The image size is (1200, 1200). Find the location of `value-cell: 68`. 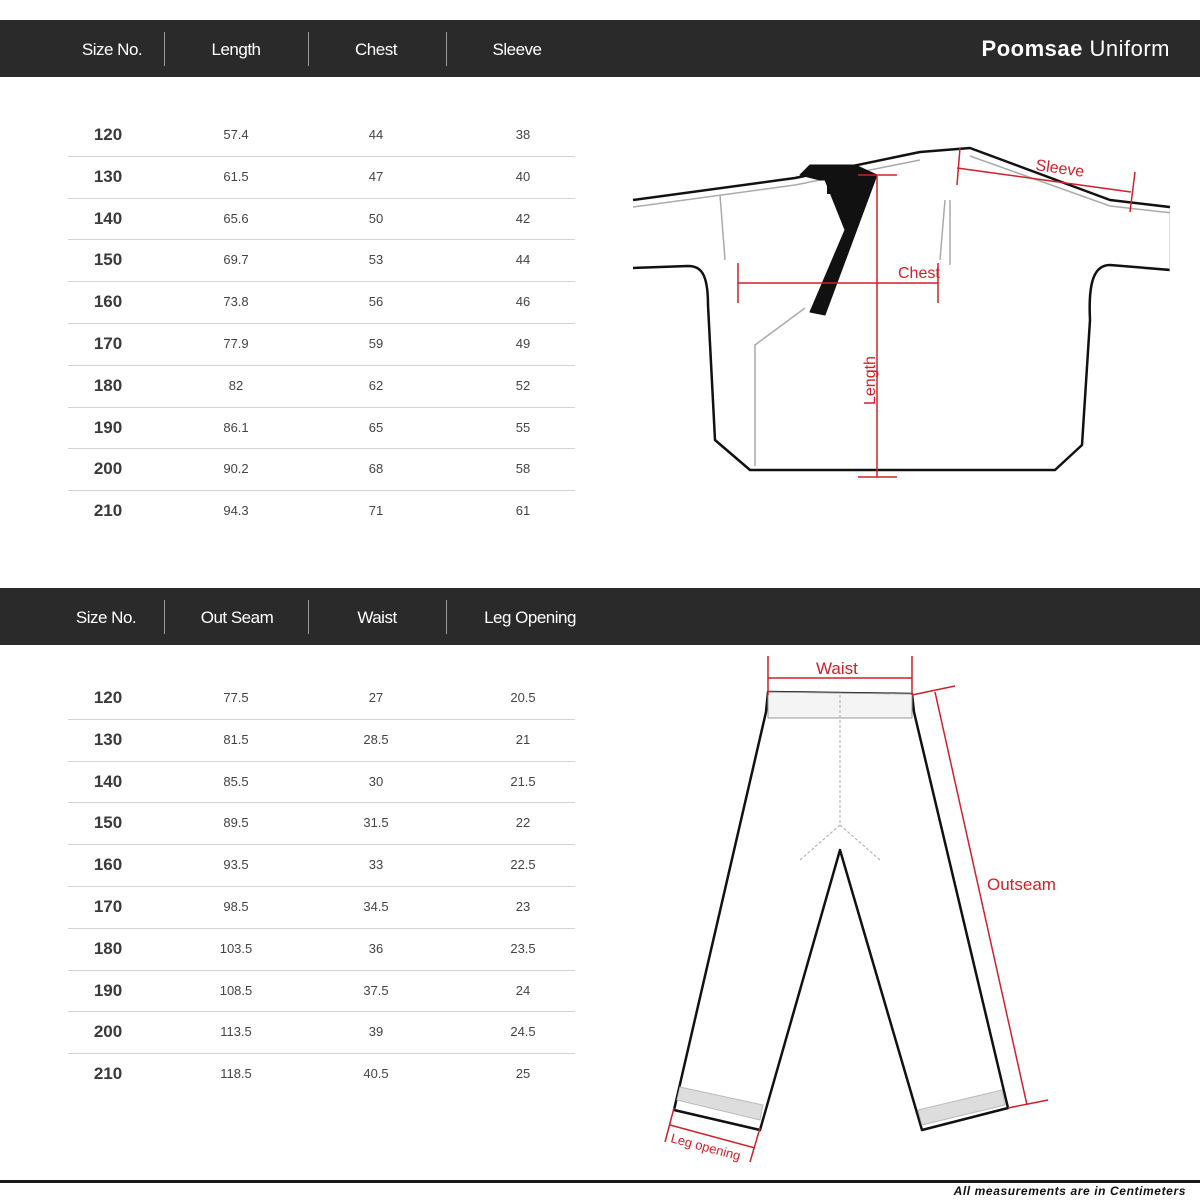

value-cell: 68 is located at coordinates (376, 469).